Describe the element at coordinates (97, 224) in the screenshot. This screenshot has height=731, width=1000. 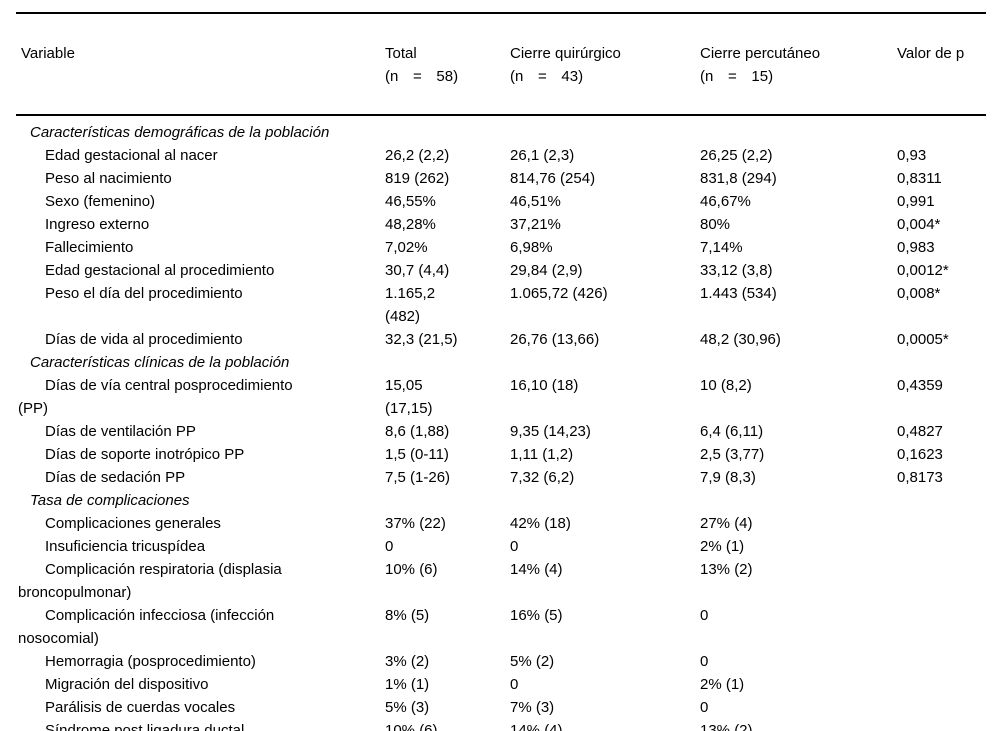
I see `row-variable-label: Ingreso externo` at that location.